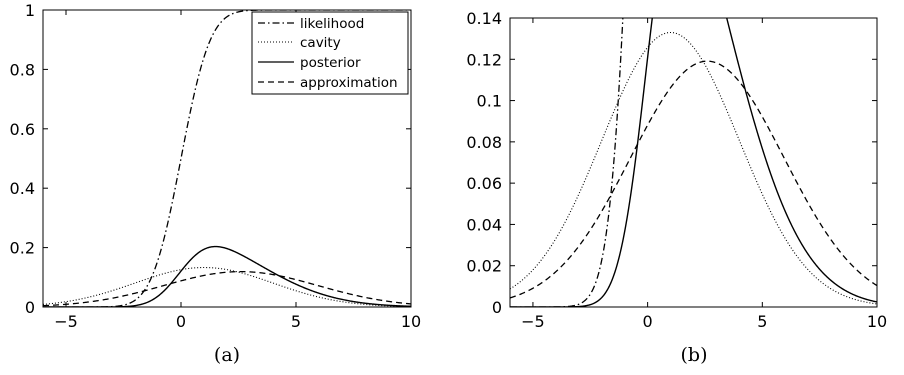  What do you see at coordinates (484, 59) in the screenshot?
I see `y-tick-label-b: 0.12` at bounding box center [484, 59].